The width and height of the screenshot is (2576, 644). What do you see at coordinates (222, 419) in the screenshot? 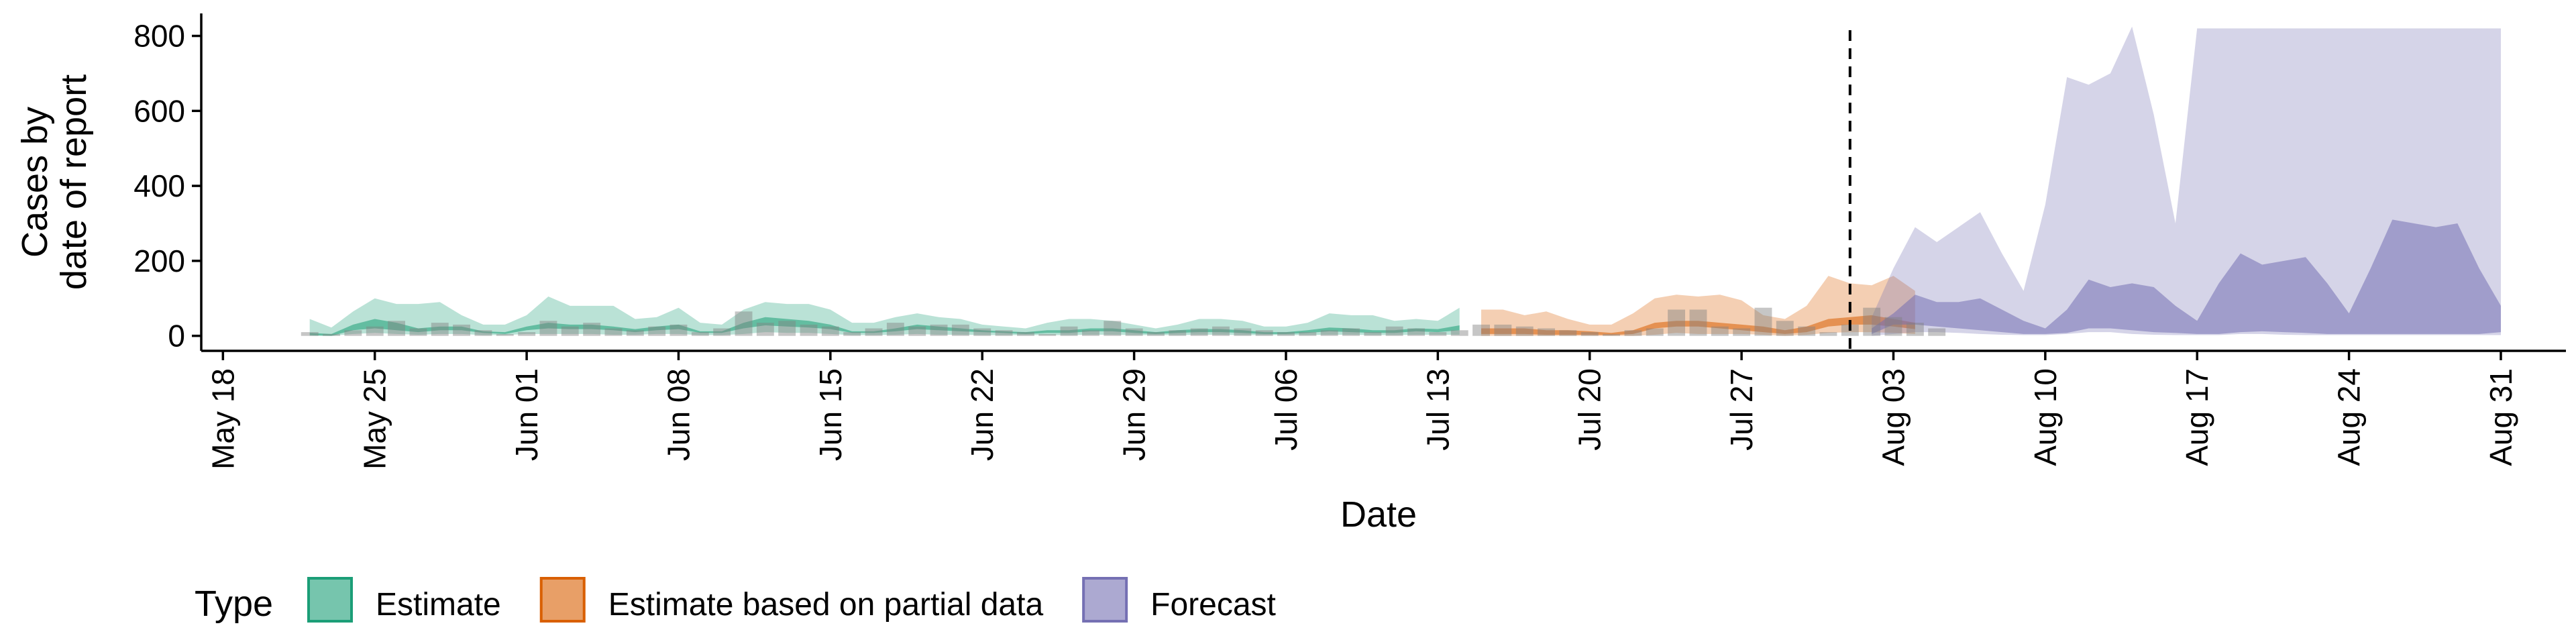
I see `x-tick-label: May 18` at bounding box center [222, 419].